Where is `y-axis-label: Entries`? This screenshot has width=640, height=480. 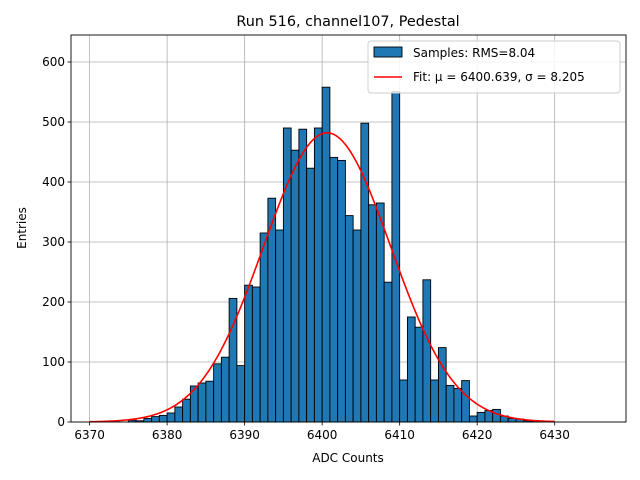
y-axis-label: Entries is located at coordinates (22, 228).